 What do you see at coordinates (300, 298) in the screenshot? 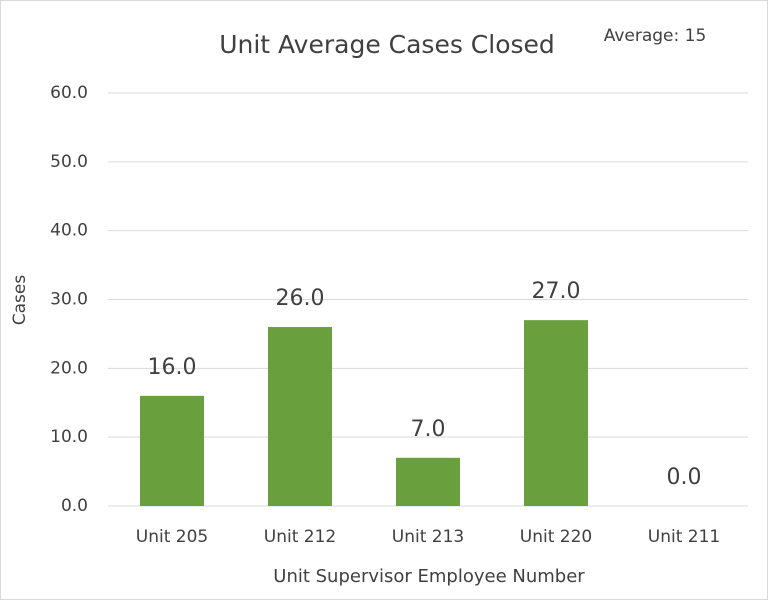
I see `data-label: 26.0` at bounding box center [300, 298].